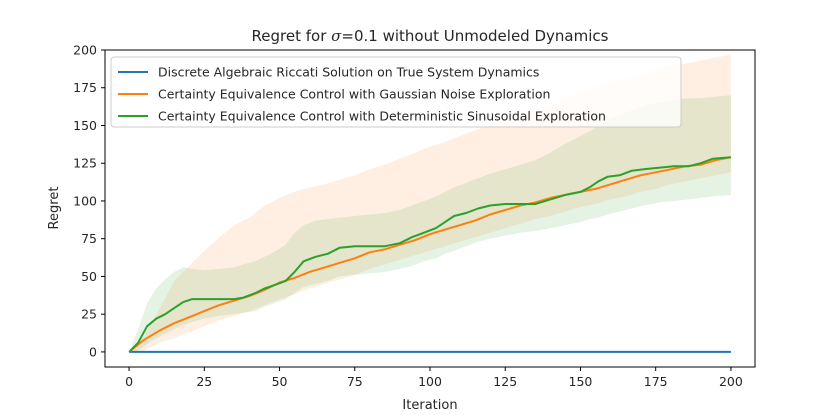 This screenshot has width=837, height=415. I want to click on y-tick-label: 100, so click(85, 200).